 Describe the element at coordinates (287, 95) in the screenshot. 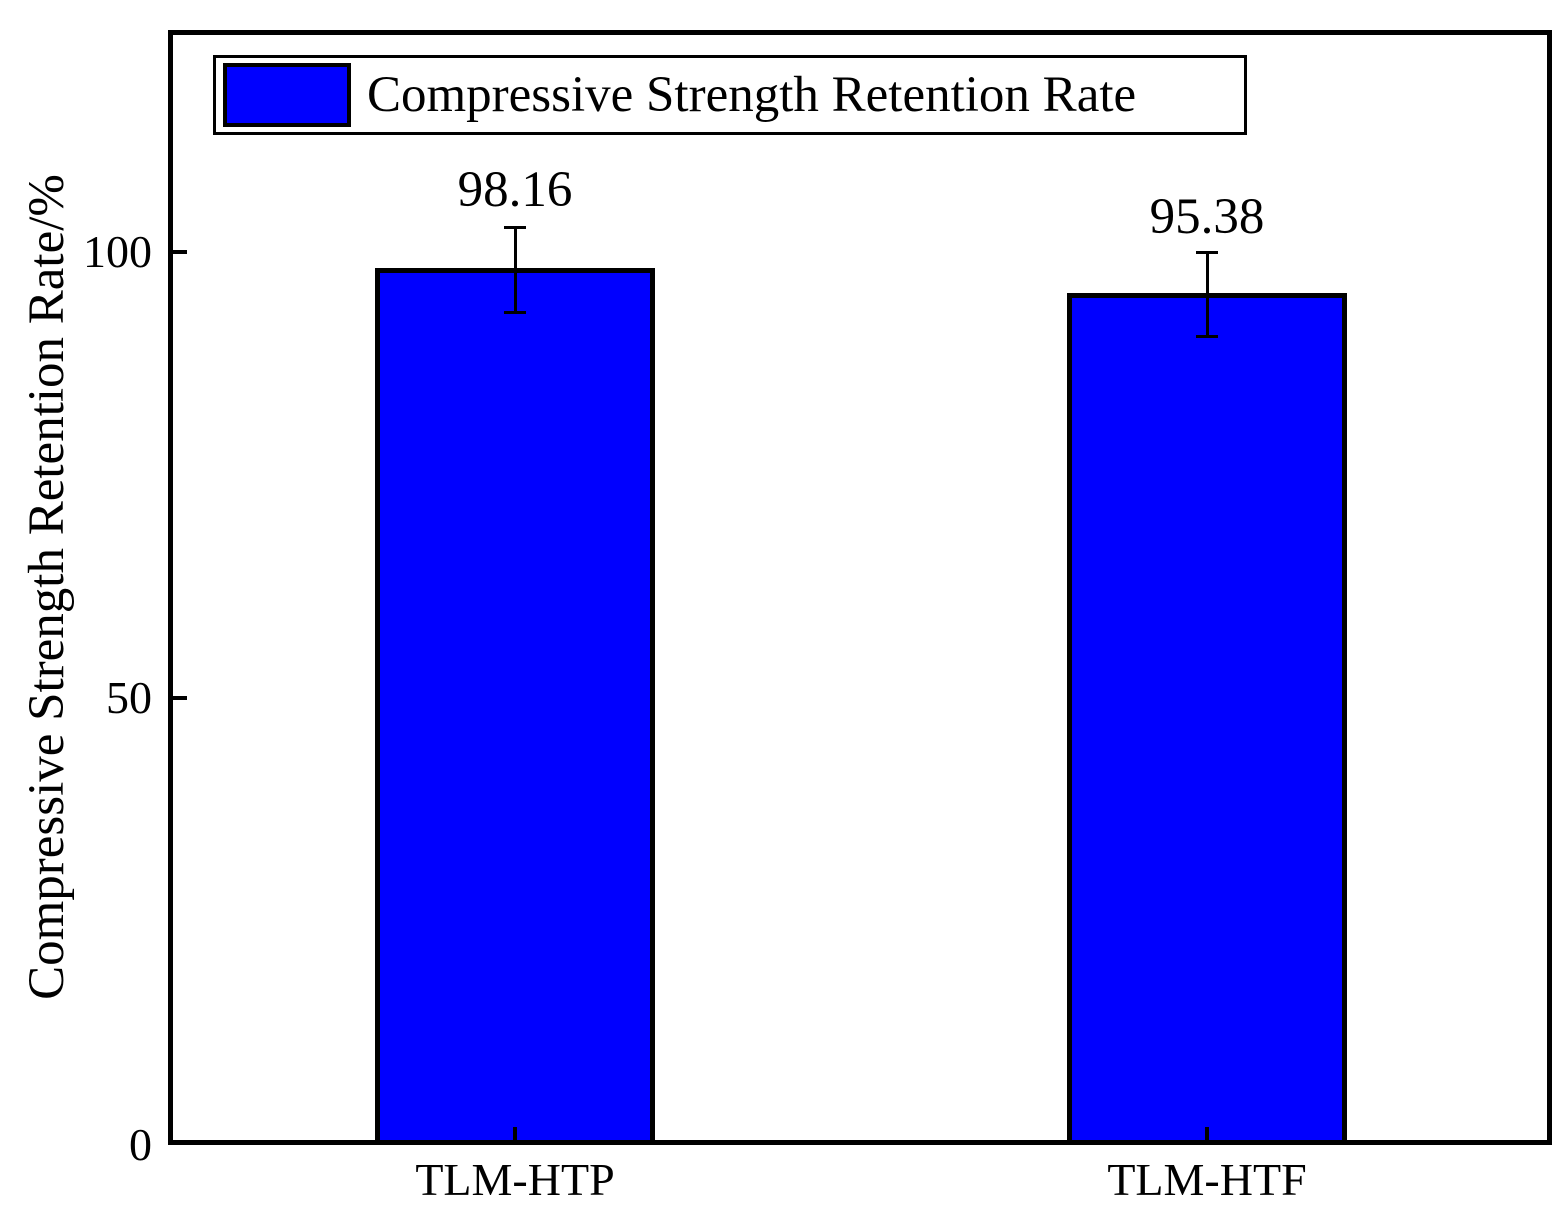

I see `legend-color-swatch` at that location.